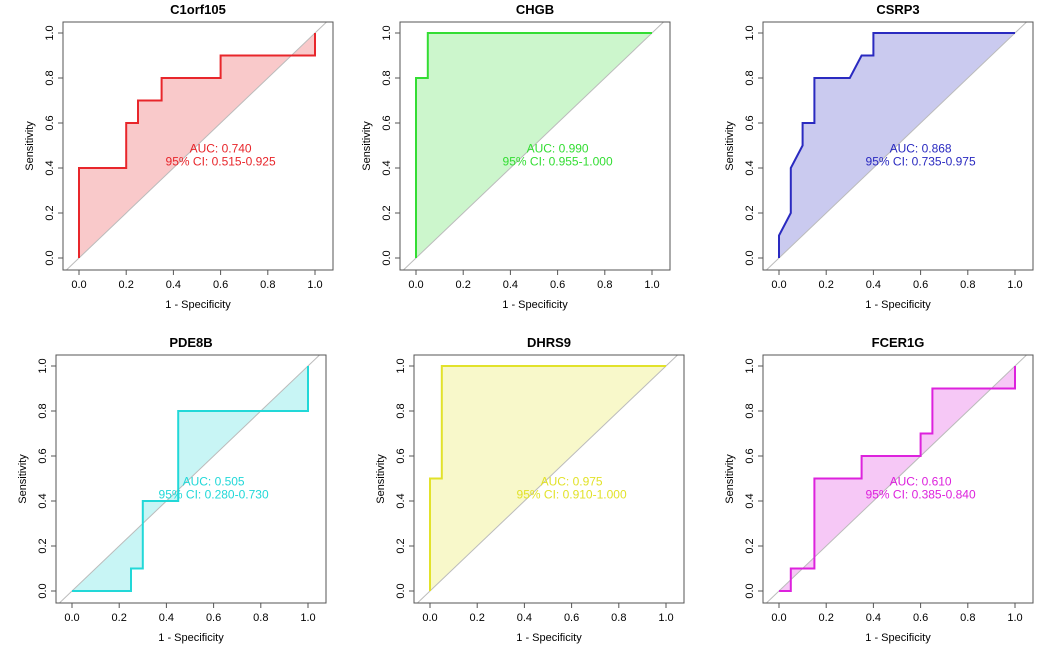 The image size is (1049, 646). Describe the element at coordinates (921, 494) in the screenshot. I see `ci-label: 95% CI: 0.385-0.840` at that location.